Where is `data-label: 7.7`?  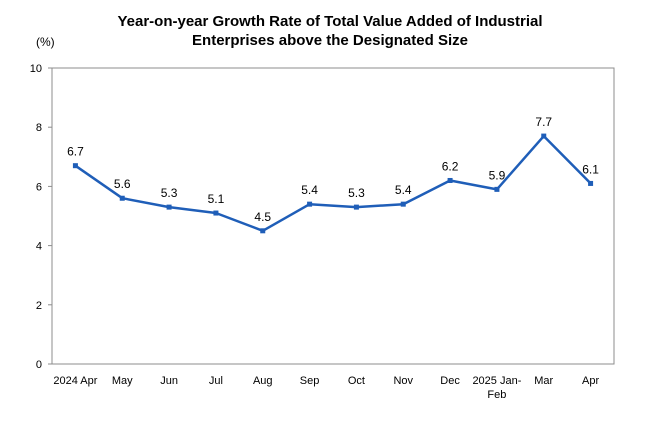
data-label: 7.7 is located at coordinates (543, 122).